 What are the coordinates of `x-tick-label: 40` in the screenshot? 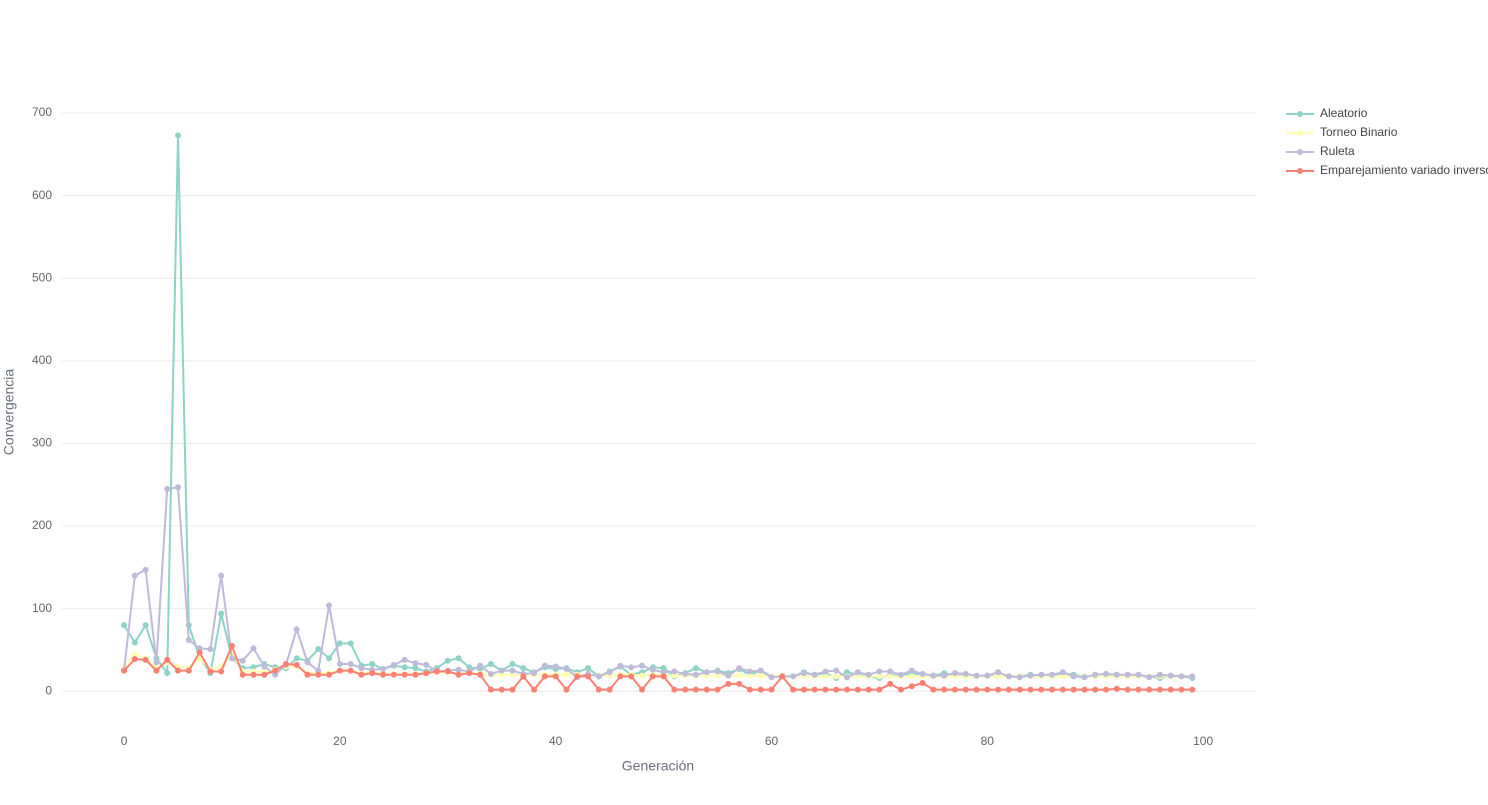 It's located at (556, 741).